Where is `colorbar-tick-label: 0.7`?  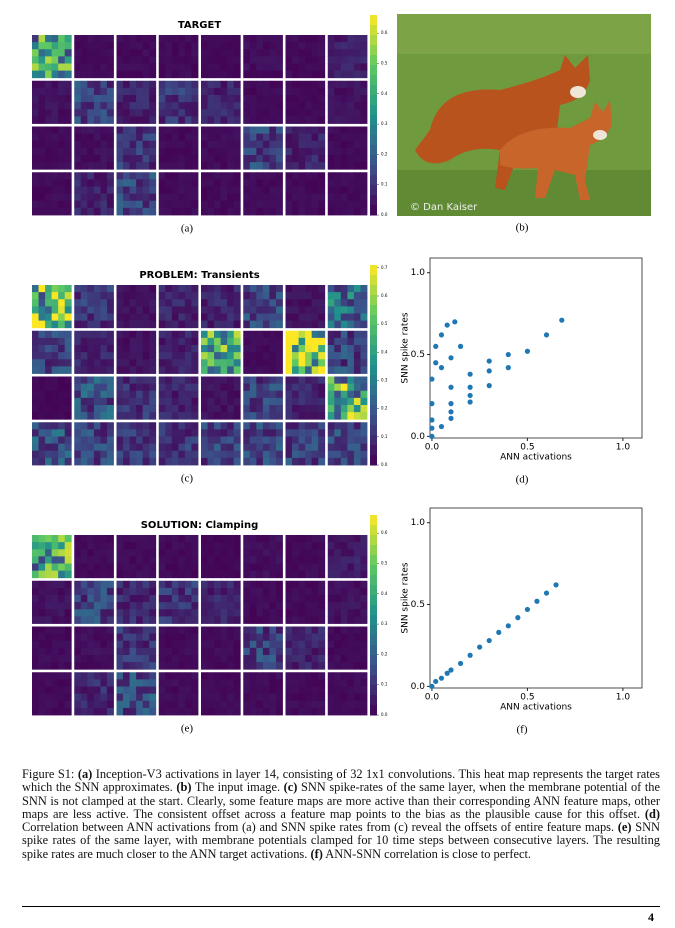 colorbar-tick-label: 0.7 is located at coordinates (384, 267).